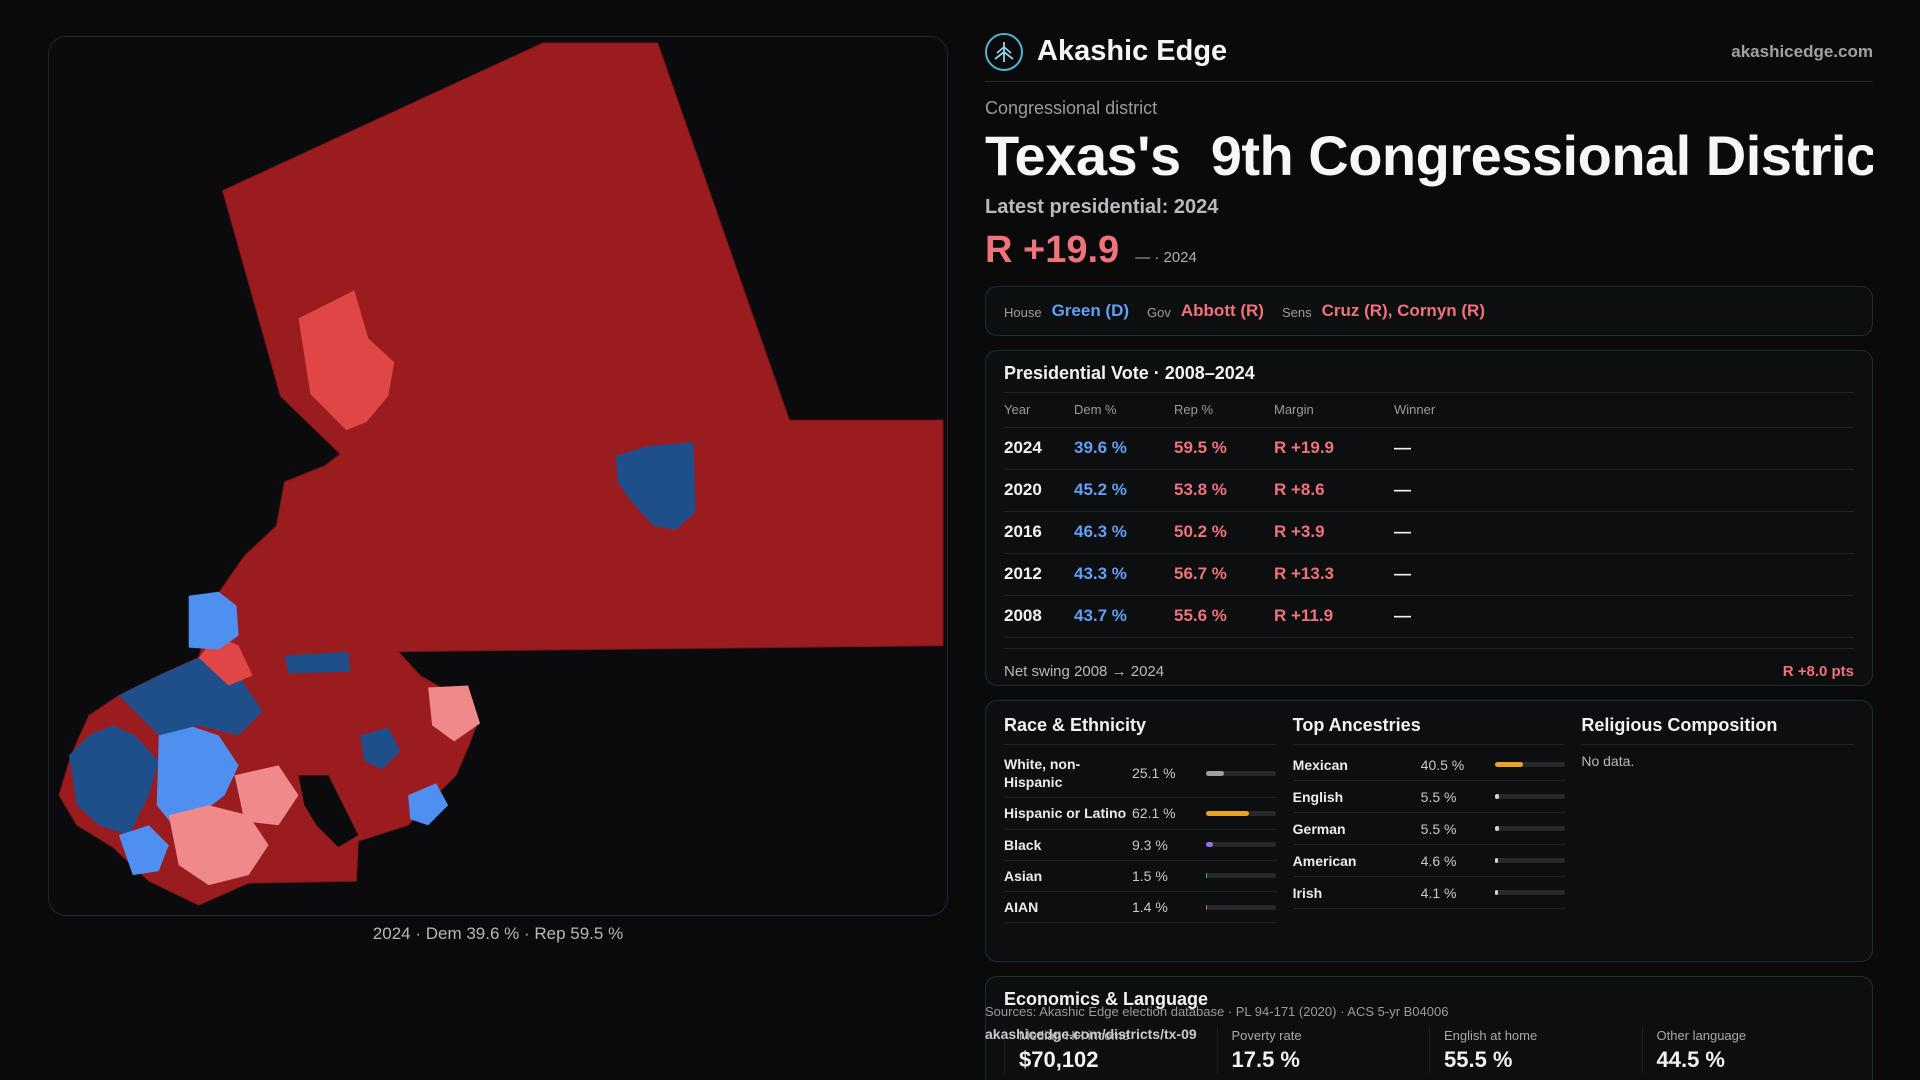 The height and width of the screenshot is (1080, 1920). Describe the element at coordinates (1535, 1050) in the screenshot. I see `econ-cell: English at home 55.5 %` at that location.